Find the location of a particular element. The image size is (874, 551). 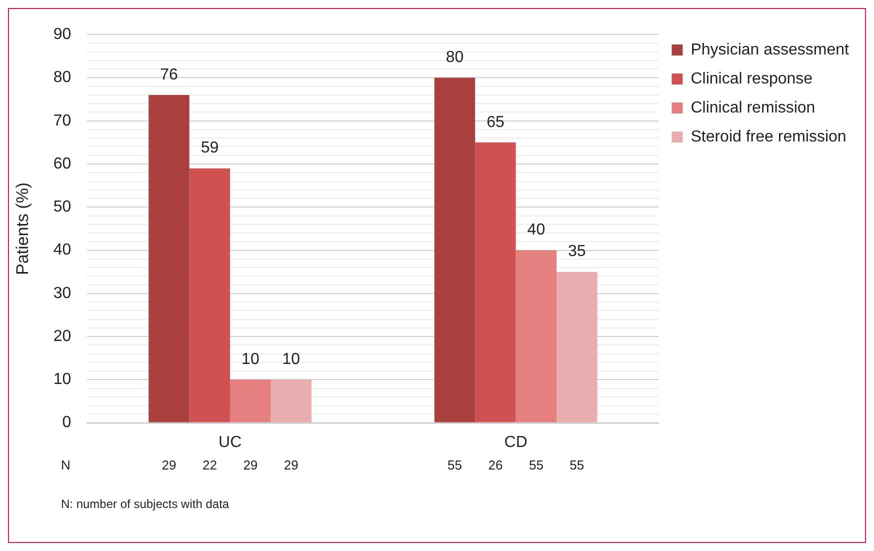

y-tick-label: 80 is located at coordinates (62, 77).